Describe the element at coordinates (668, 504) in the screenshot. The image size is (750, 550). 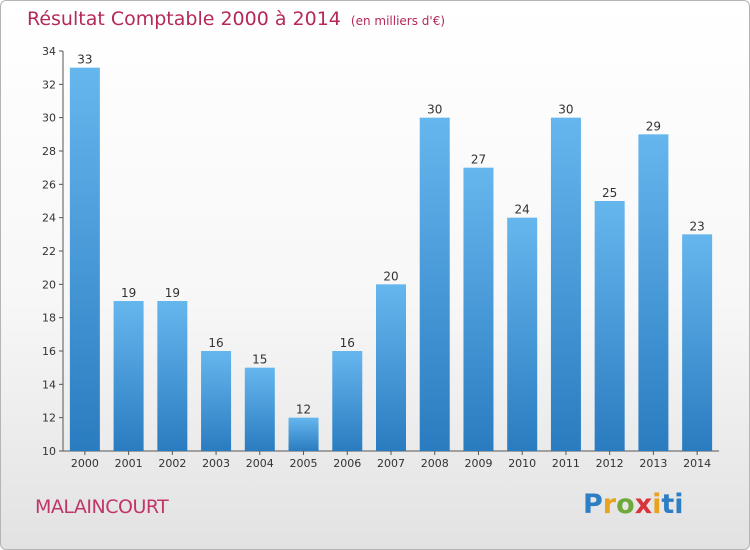
I see `logo-letter: t` at that location.